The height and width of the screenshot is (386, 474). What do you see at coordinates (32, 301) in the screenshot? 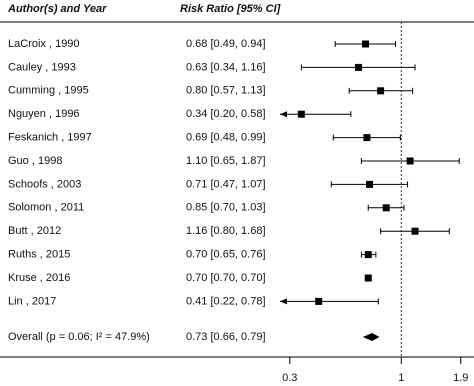
I see `study-label: Lin , 2017` at bounding box center [32, 301].